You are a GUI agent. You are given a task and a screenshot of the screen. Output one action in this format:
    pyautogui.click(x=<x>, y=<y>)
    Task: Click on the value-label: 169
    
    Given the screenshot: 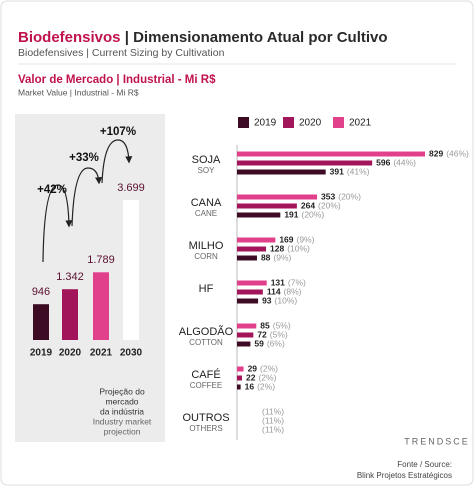 What is the action you would take?
    pyautogui.click(x=286, y=239)
    